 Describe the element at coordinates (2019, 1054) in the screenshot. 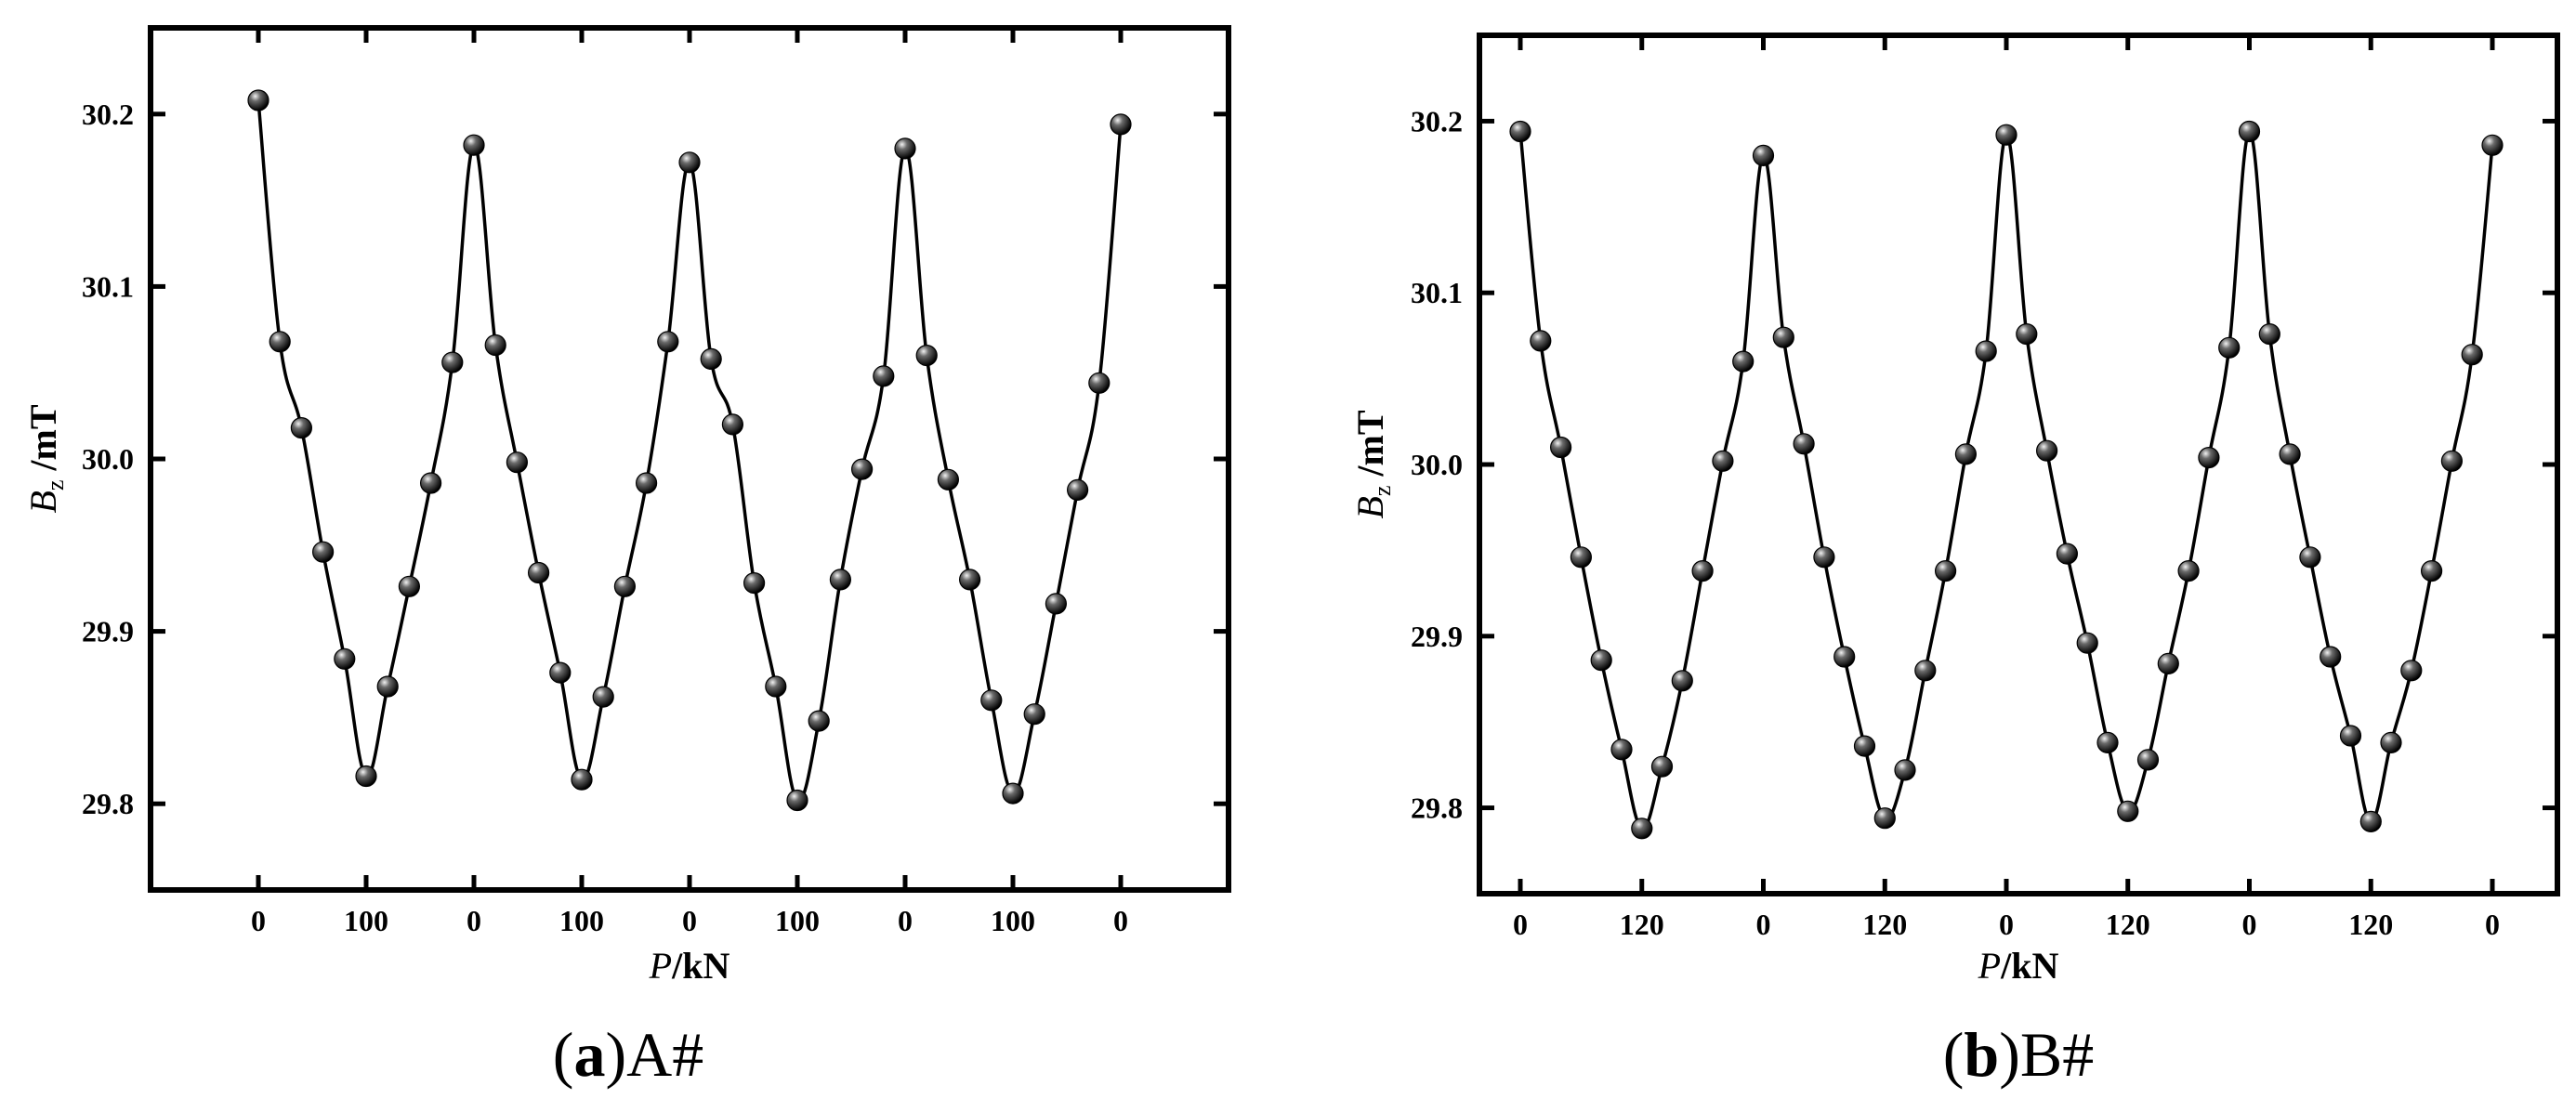

I see `chart-caption: (b)B#` at that location.